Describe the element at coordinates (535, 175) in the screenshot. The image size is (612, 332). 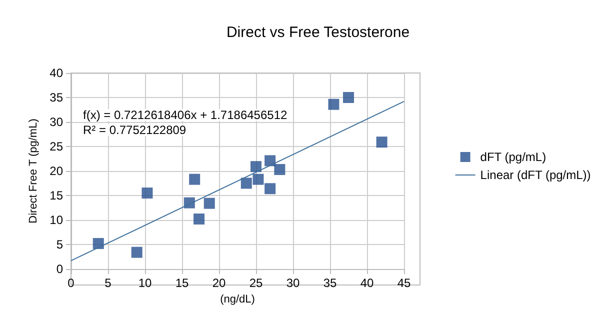
I see `legend-label: Linear (dFT (pg/mL))` at that location.